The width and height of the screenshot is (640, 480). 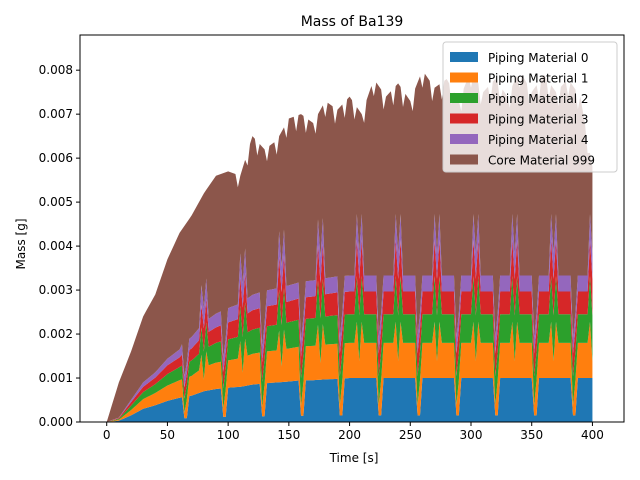 I want to click on legend-label: Piping Material 0, so click(x=538, y=58).